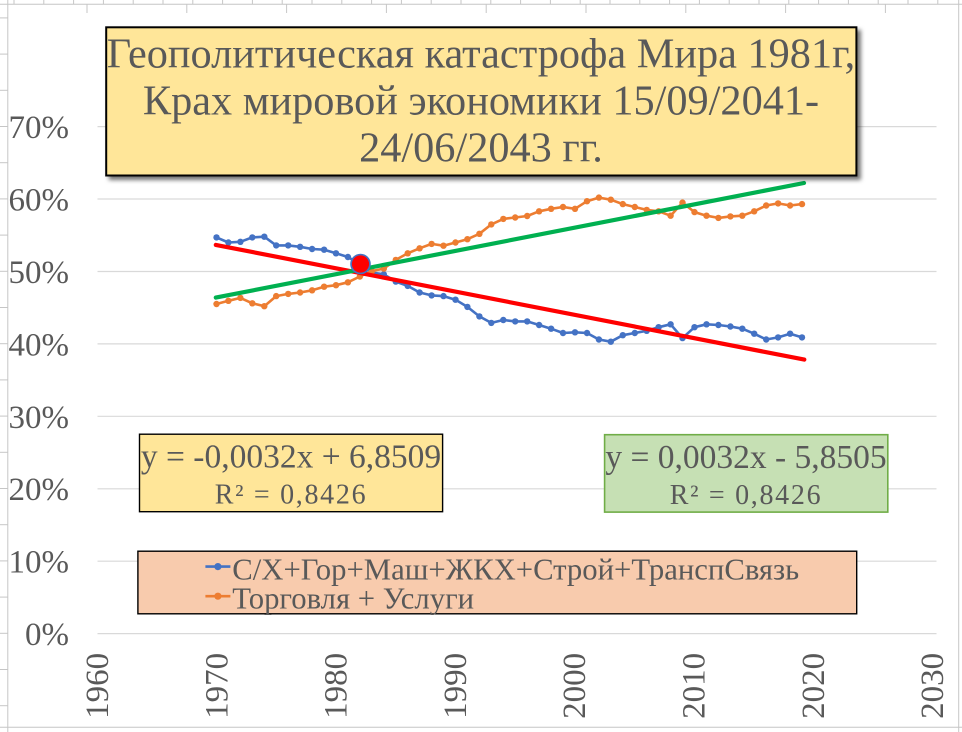 This screenshot has width=962, height=732. What do you see at coordinates (353, 599) in the screenshot?
I see `svg-text: Торговля + Услуги` at bounding box center [353, 599].